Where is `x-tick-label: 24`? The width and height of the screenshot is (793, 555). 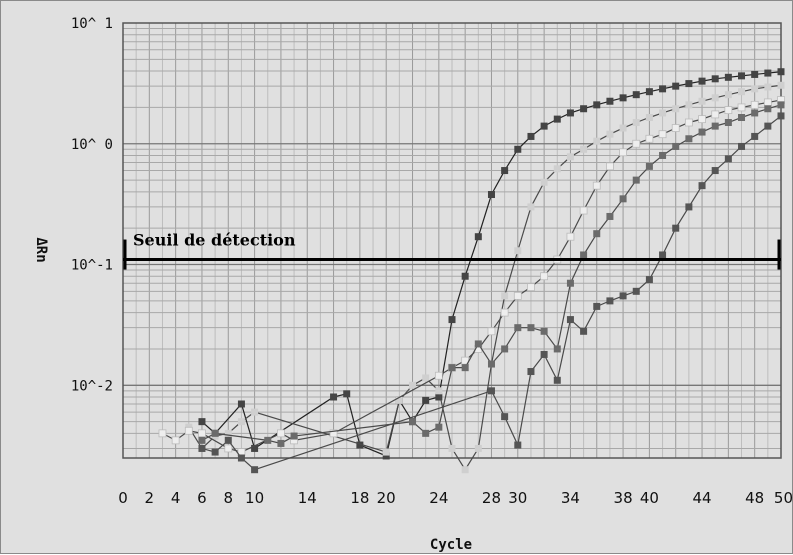 x-tick-label: 24 is located at coordinates (438, 498).